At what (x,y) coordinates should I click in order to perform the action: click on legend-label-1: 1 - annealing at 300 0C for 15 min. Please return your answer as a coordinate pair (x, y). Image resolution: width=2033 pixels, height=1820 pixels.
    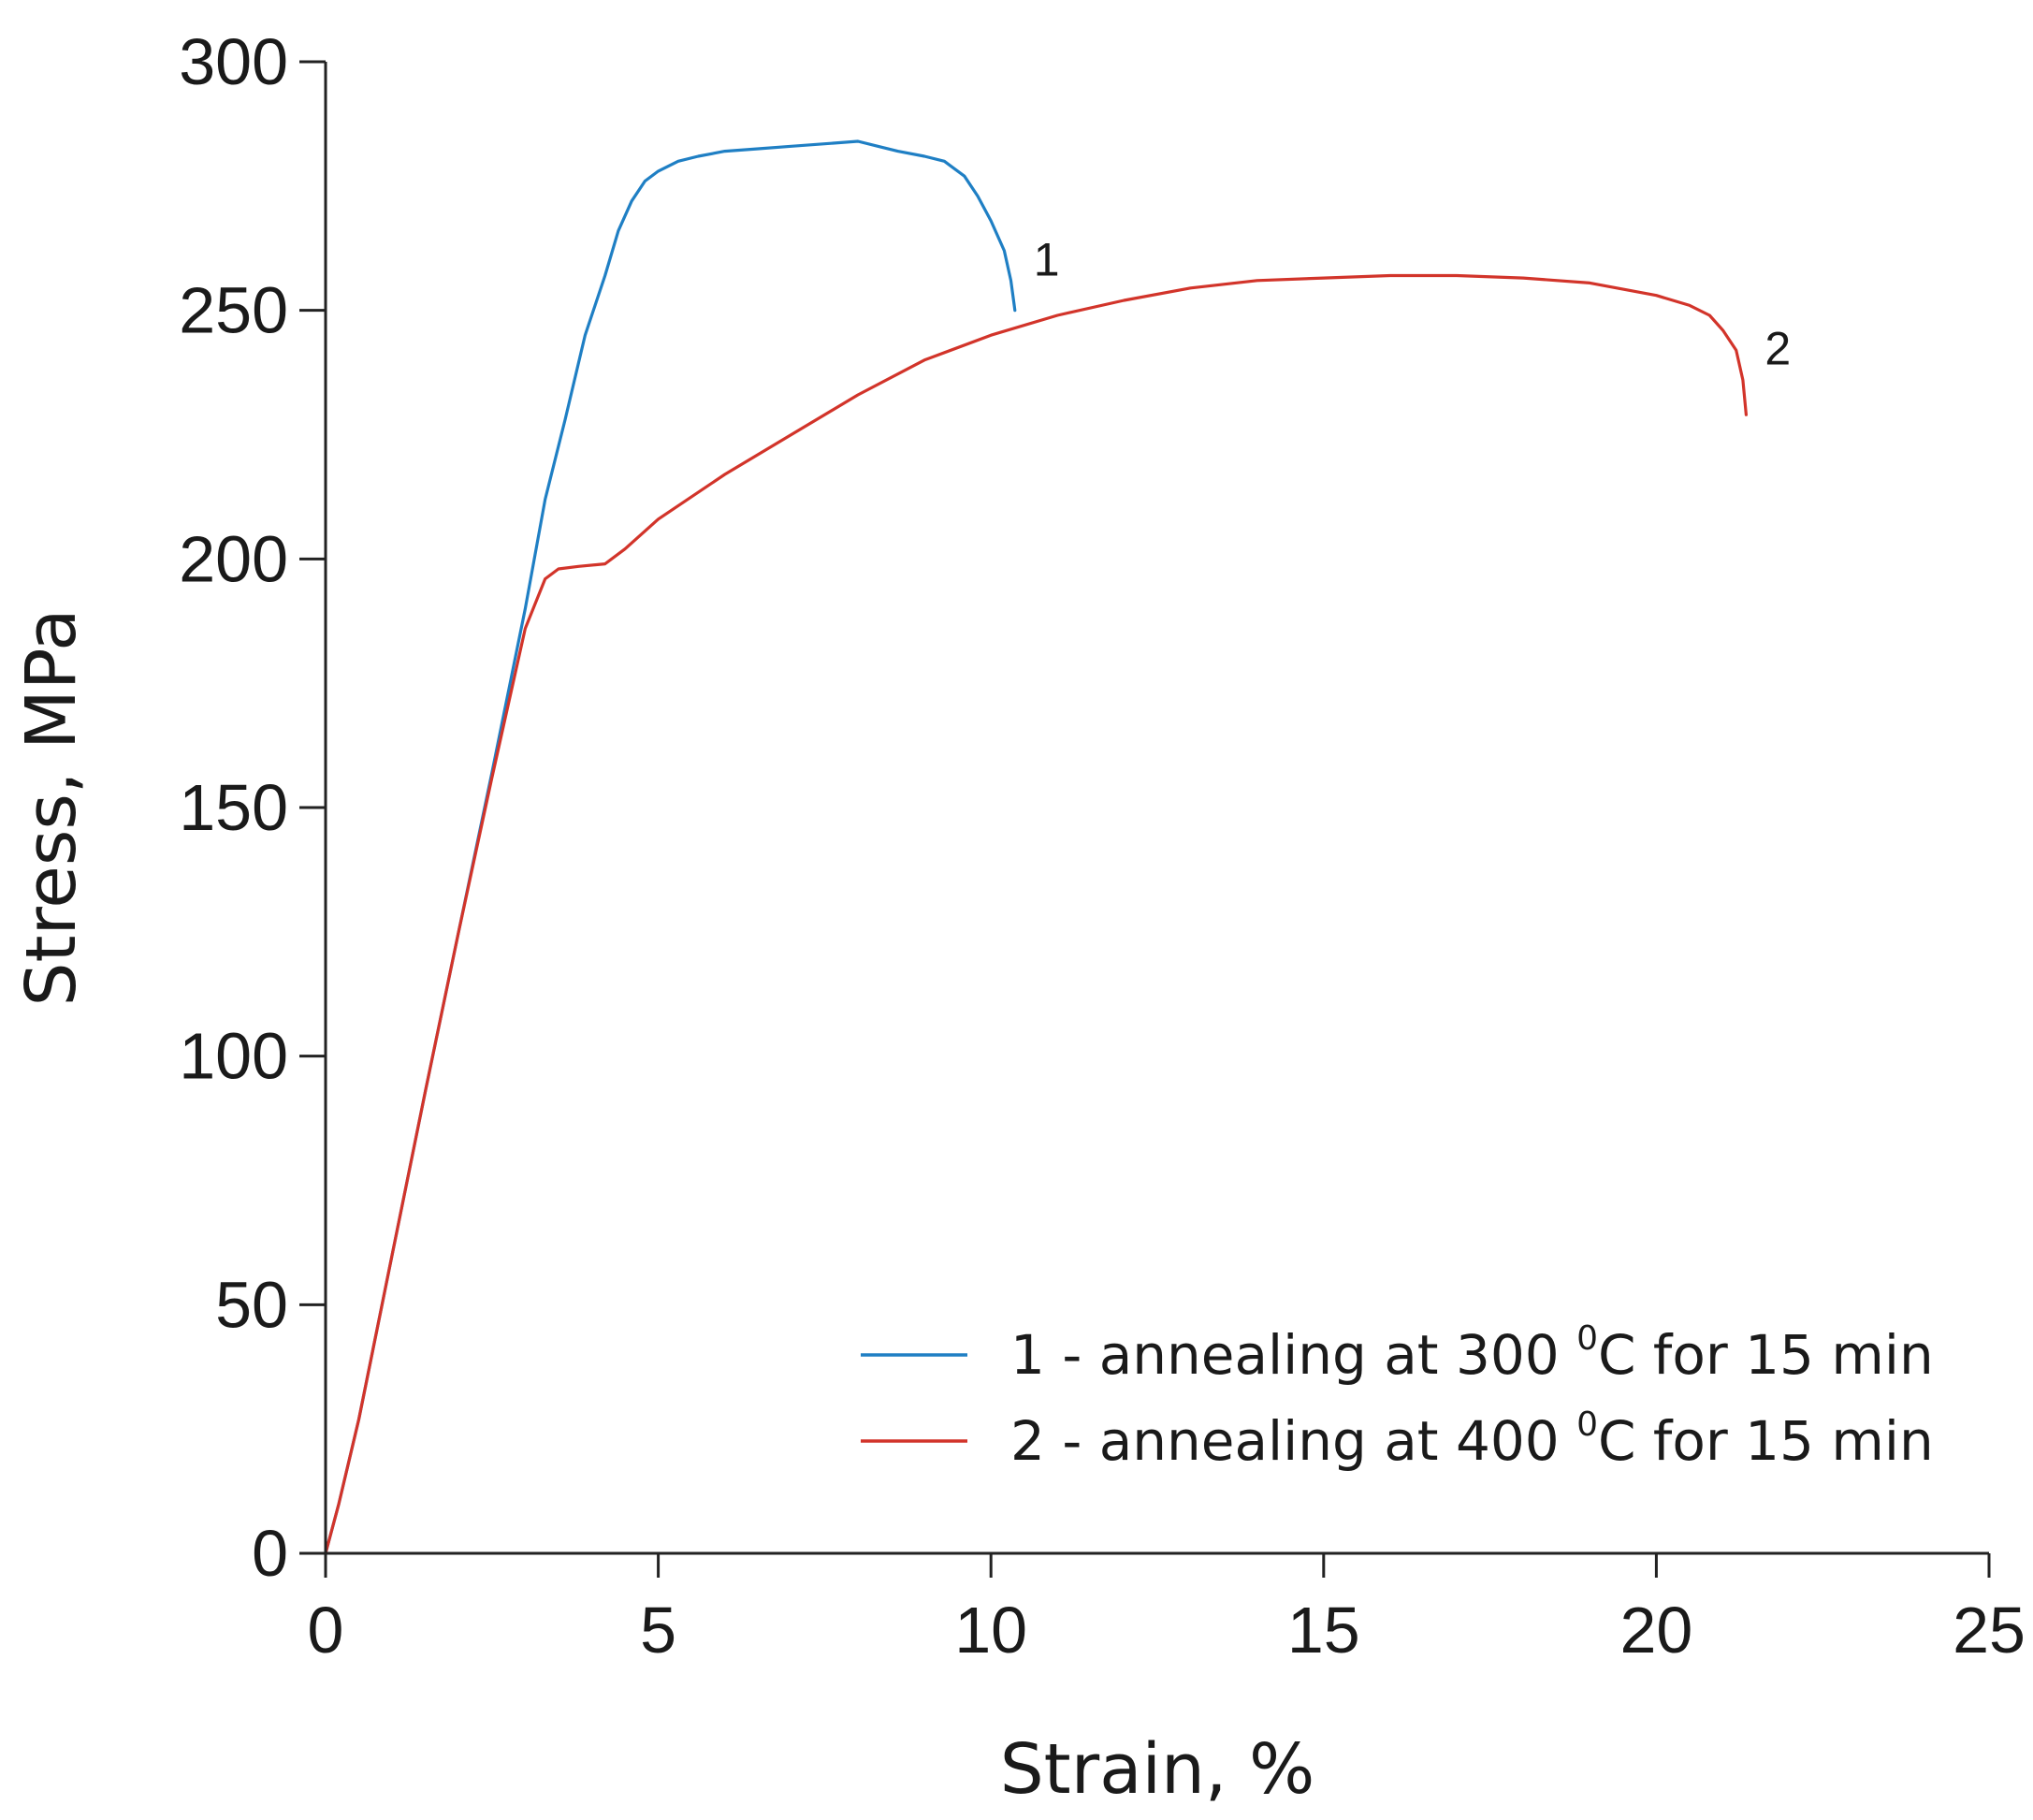
    Looking at the image, I should click on (1472, 1353).